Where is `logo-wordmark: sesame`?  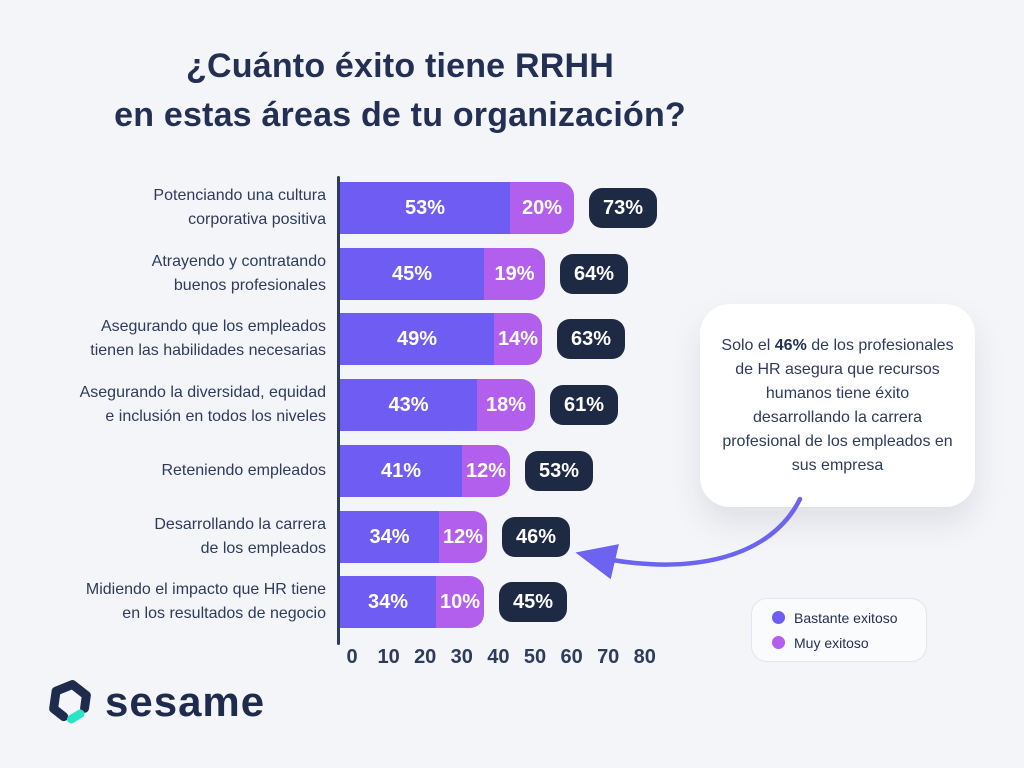 logo-wordmark: sesame is located at coordinates (185, 701).